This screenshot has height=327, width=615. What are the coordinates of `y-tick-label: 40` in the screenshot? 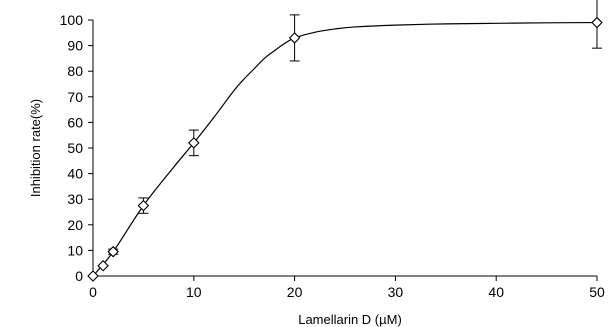 It's located at (75, 174).